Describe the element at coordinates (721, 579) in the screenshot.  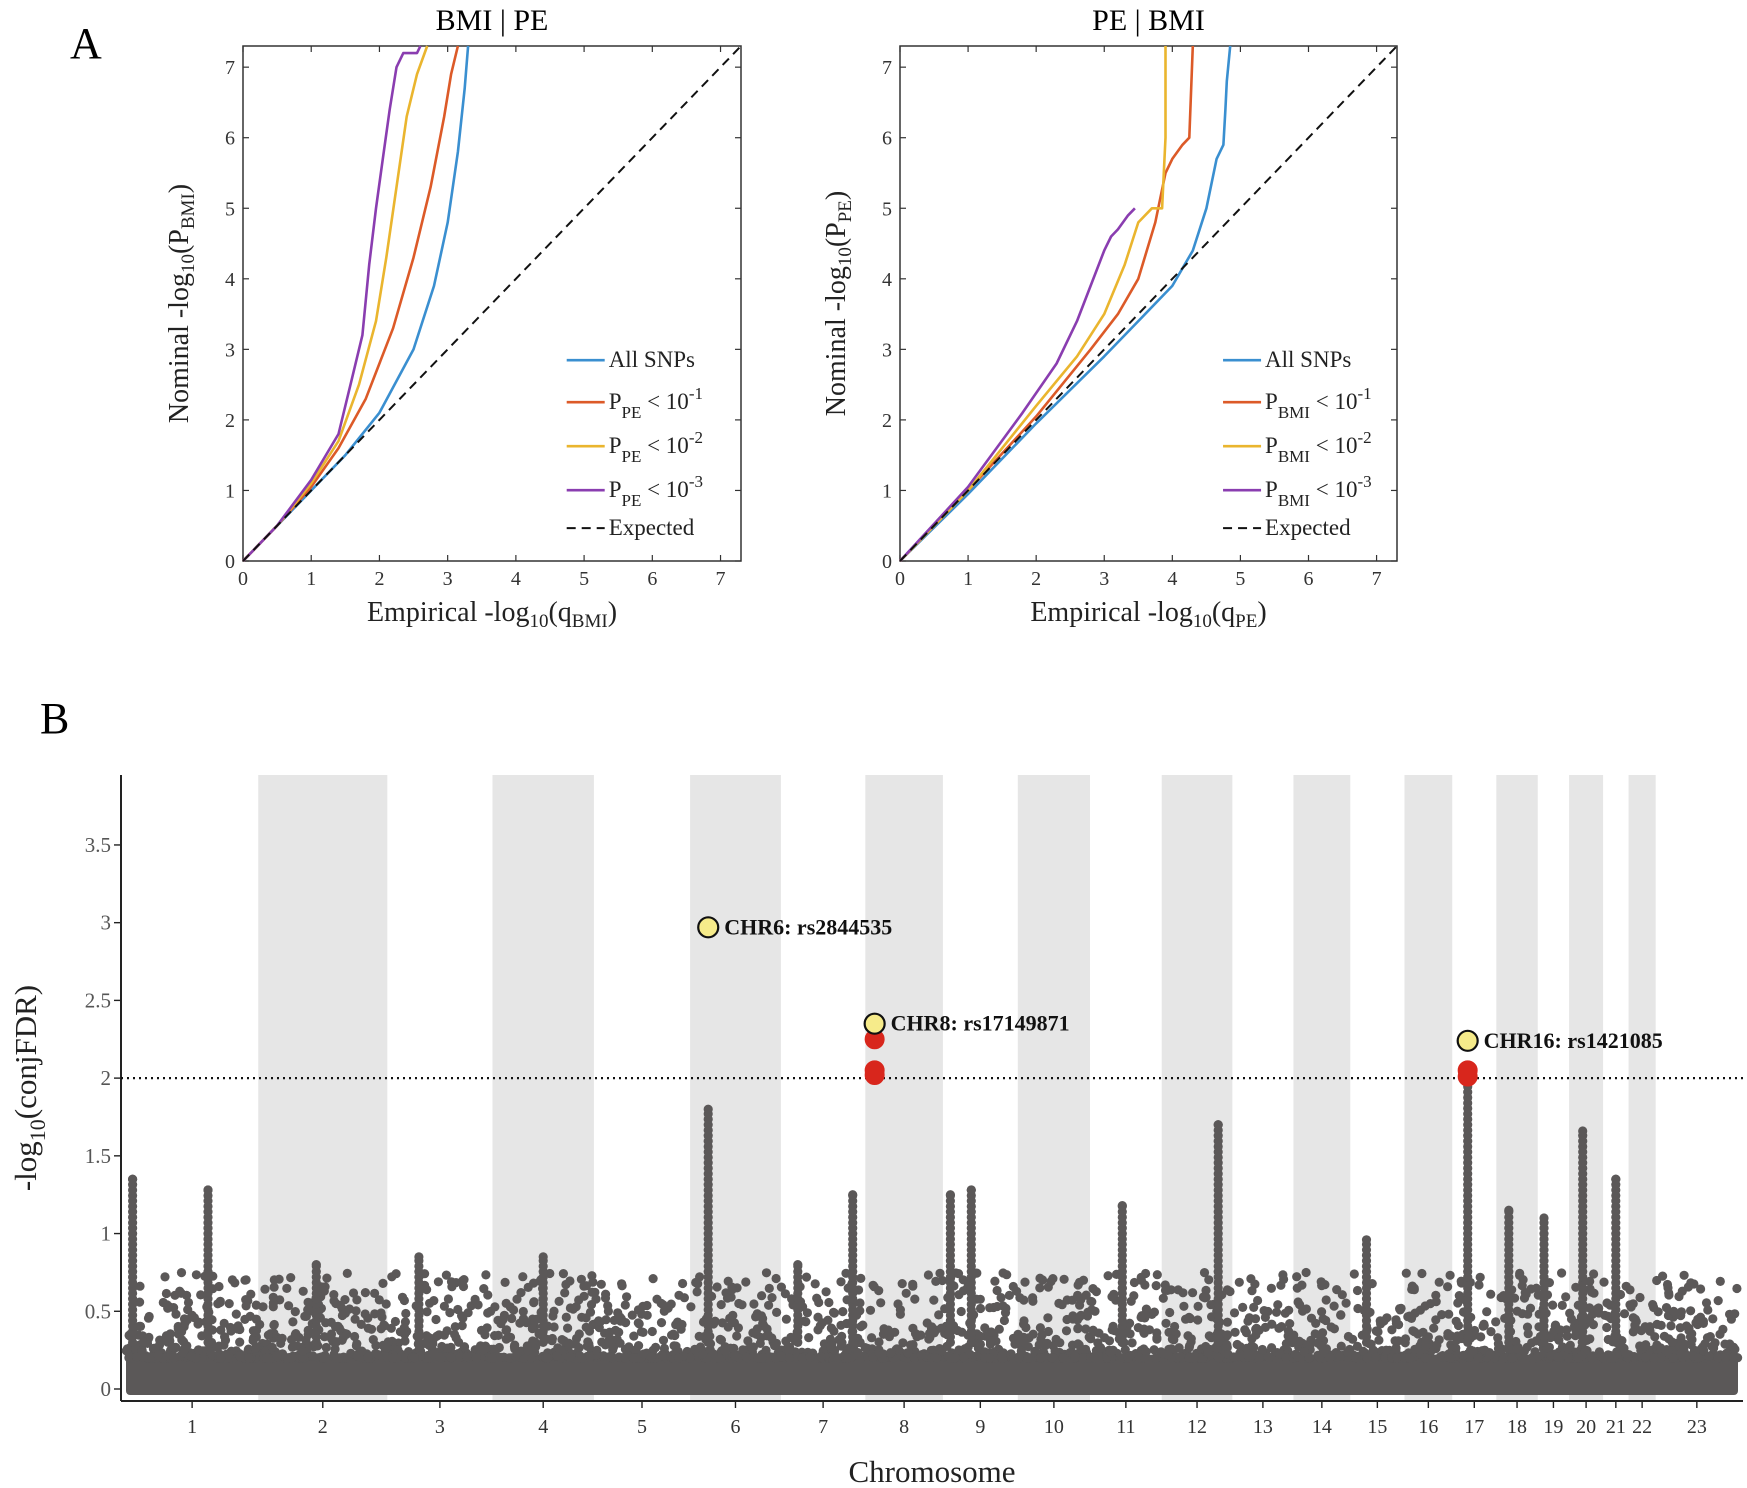
I see `x-tick-label: 7` at that location.